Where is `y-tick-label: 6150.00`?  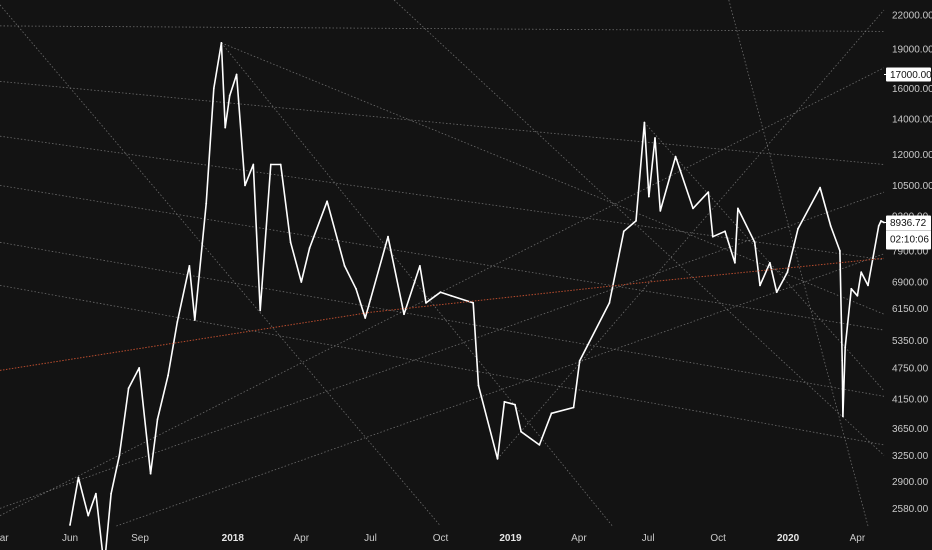 y-tick-label: 6150.00 is located at coordinates (910, 309).